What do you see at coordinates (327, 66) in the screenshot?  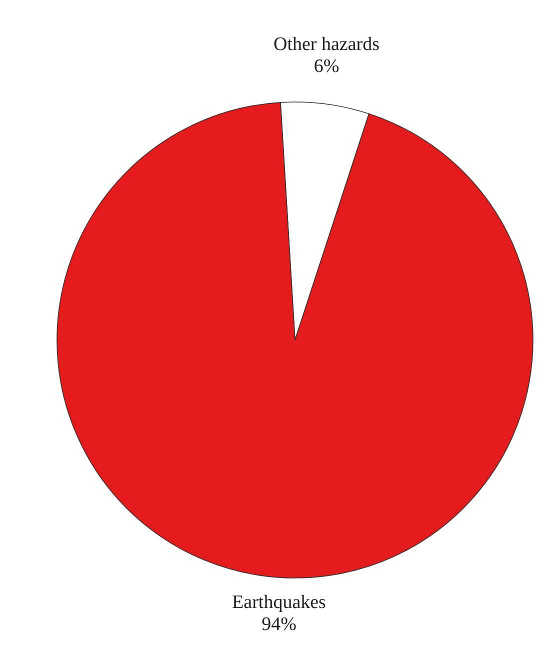 I see `data-label: 6%` at bounding box center [327, 66].